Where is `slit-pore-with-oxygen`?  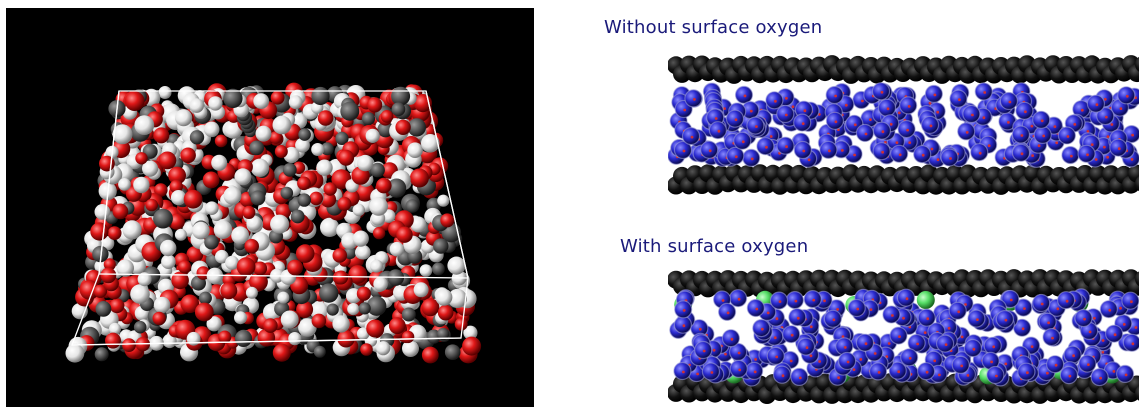 slit-pore-with-oxygen is located at coordinates (903, 336).